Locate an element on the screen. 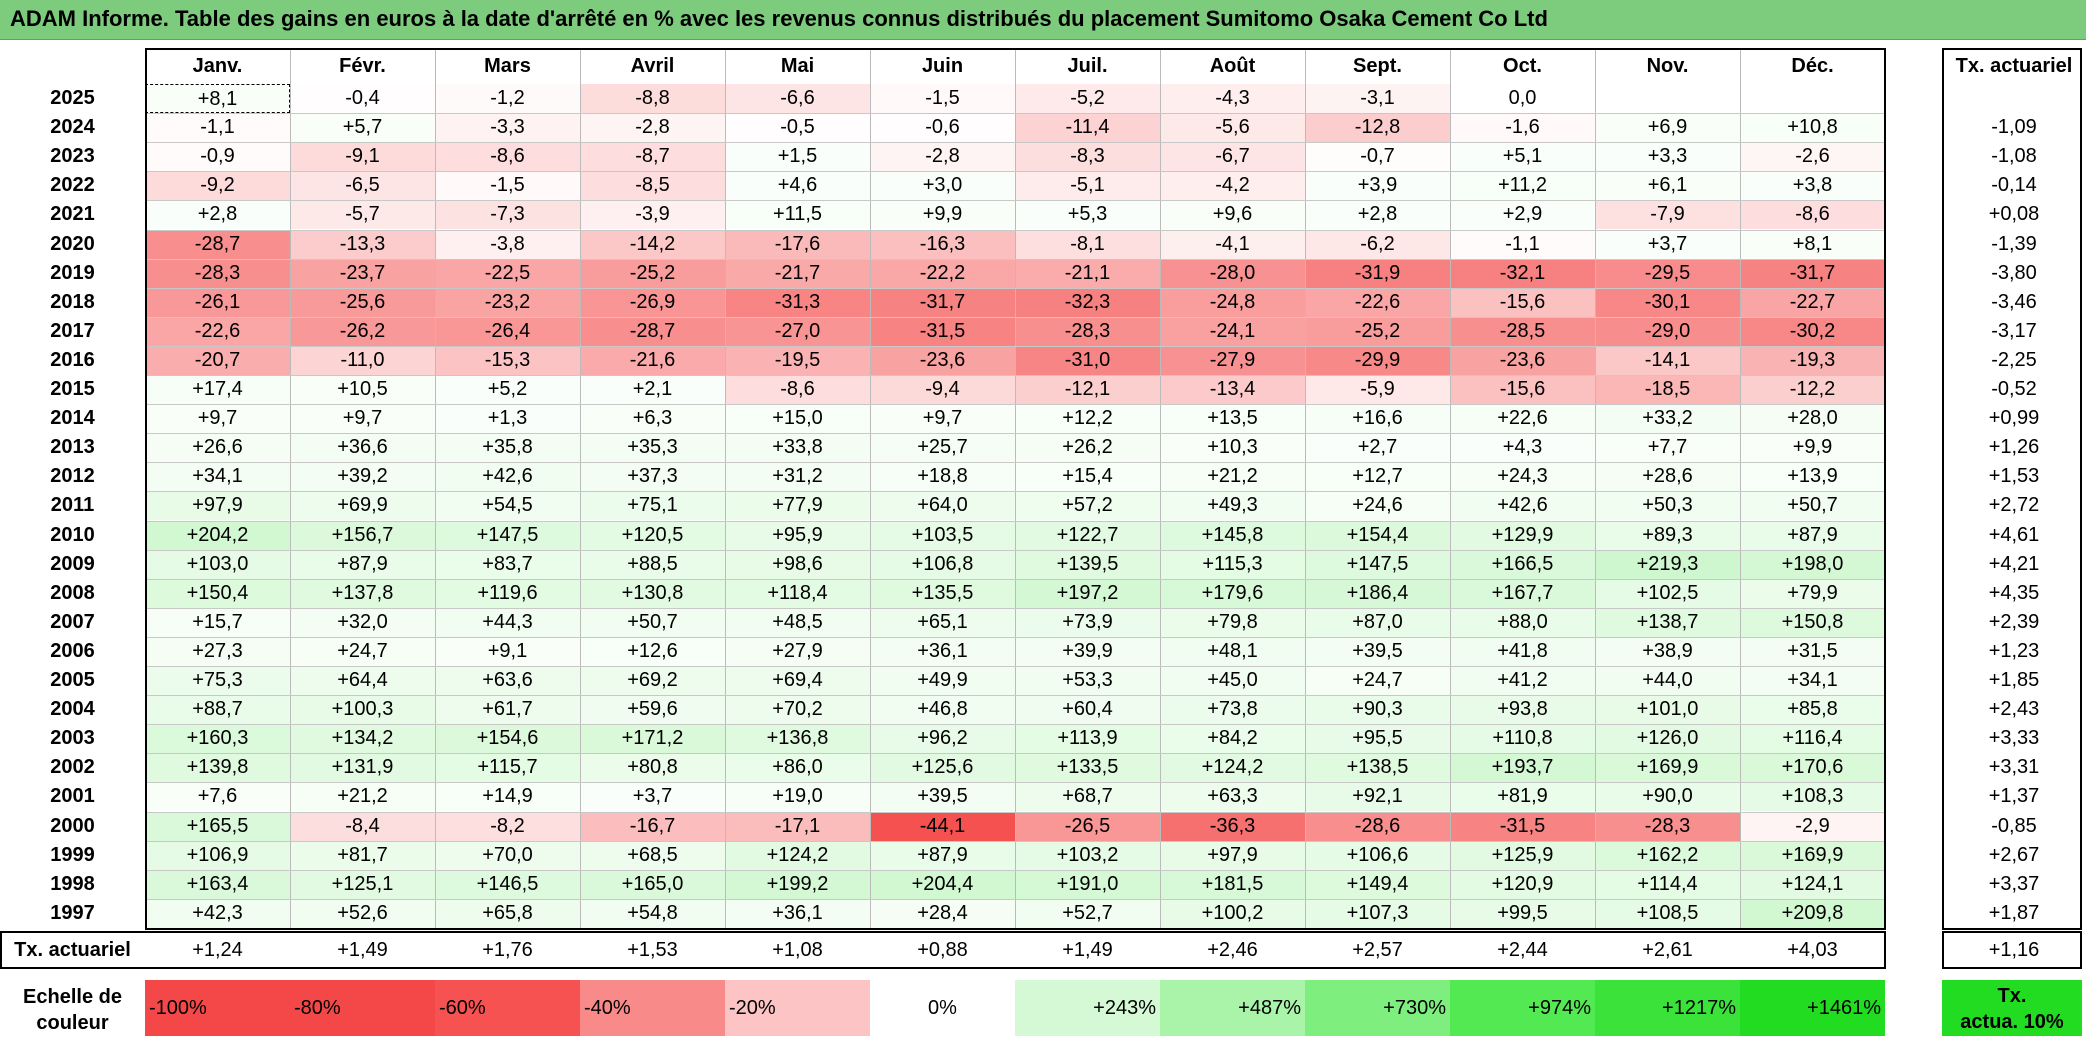 This screenshot has width=2086, height=1037. table-cell: -1,2 is located at coordinates (507, 99).